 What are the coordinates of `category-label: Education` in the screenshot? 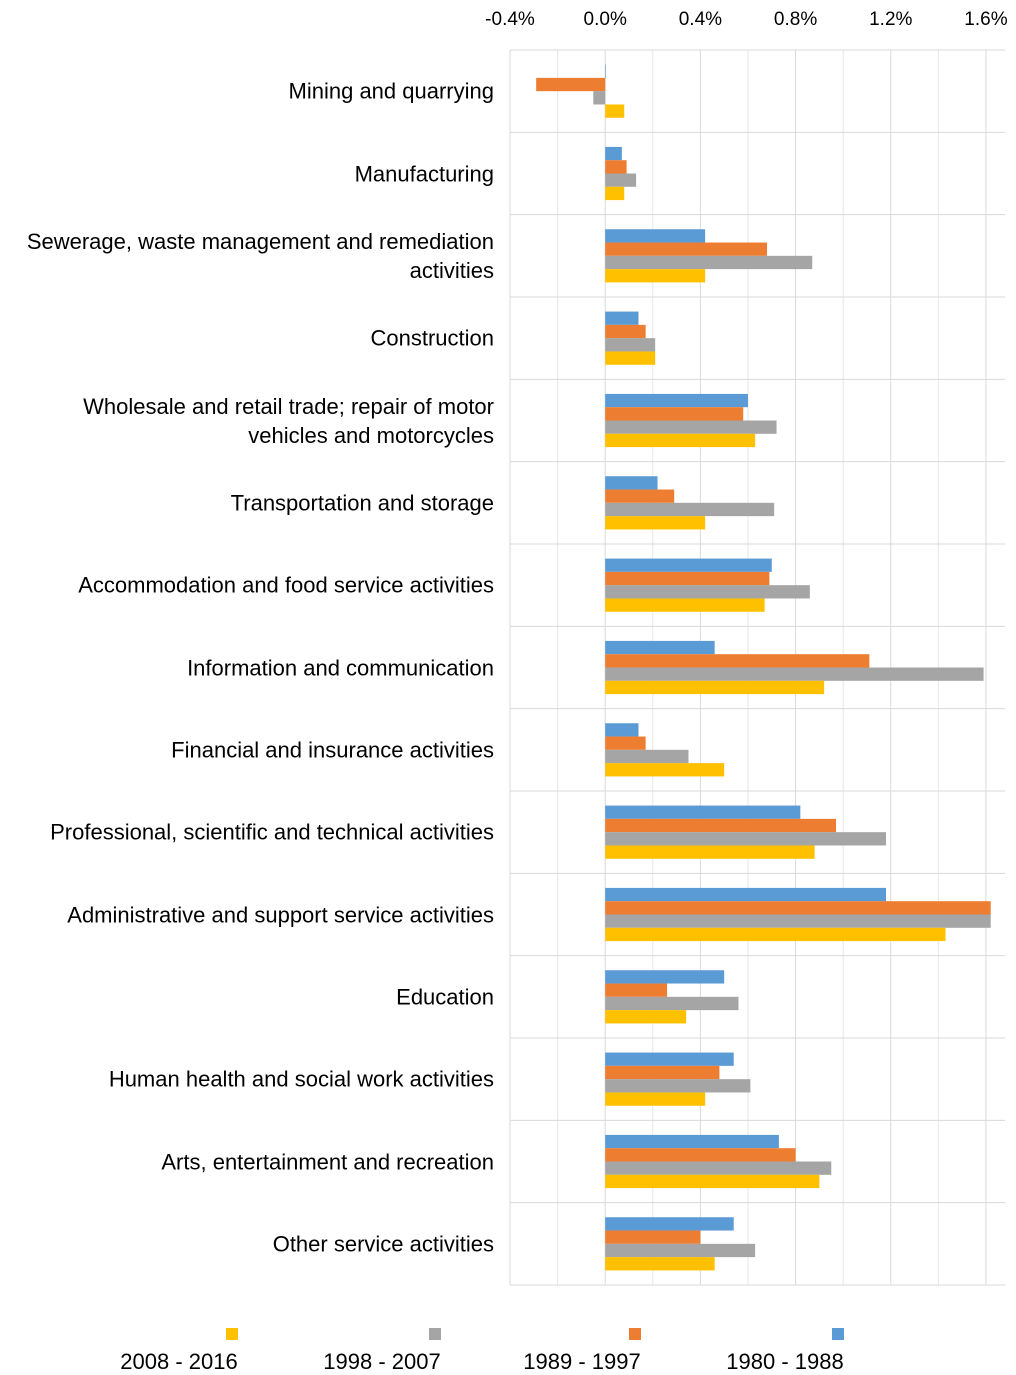 It's located at (445, 997).